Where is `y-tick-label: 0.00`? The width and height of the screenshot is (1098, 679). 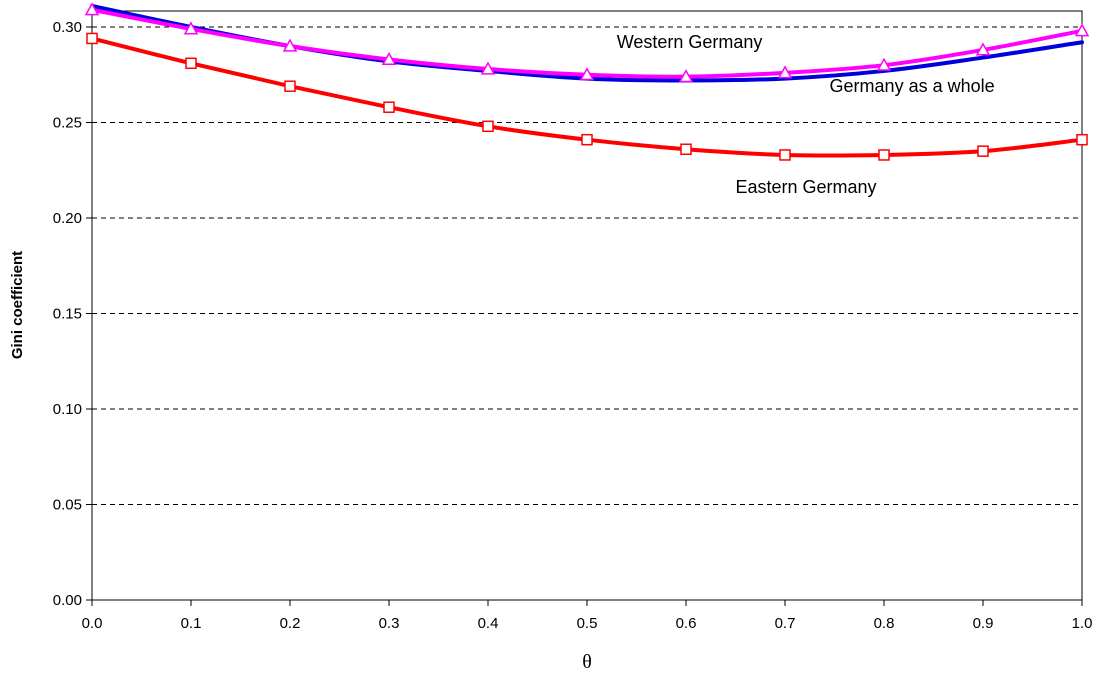 y-tick-label: 0.00 is located at coordinates (67, 600).